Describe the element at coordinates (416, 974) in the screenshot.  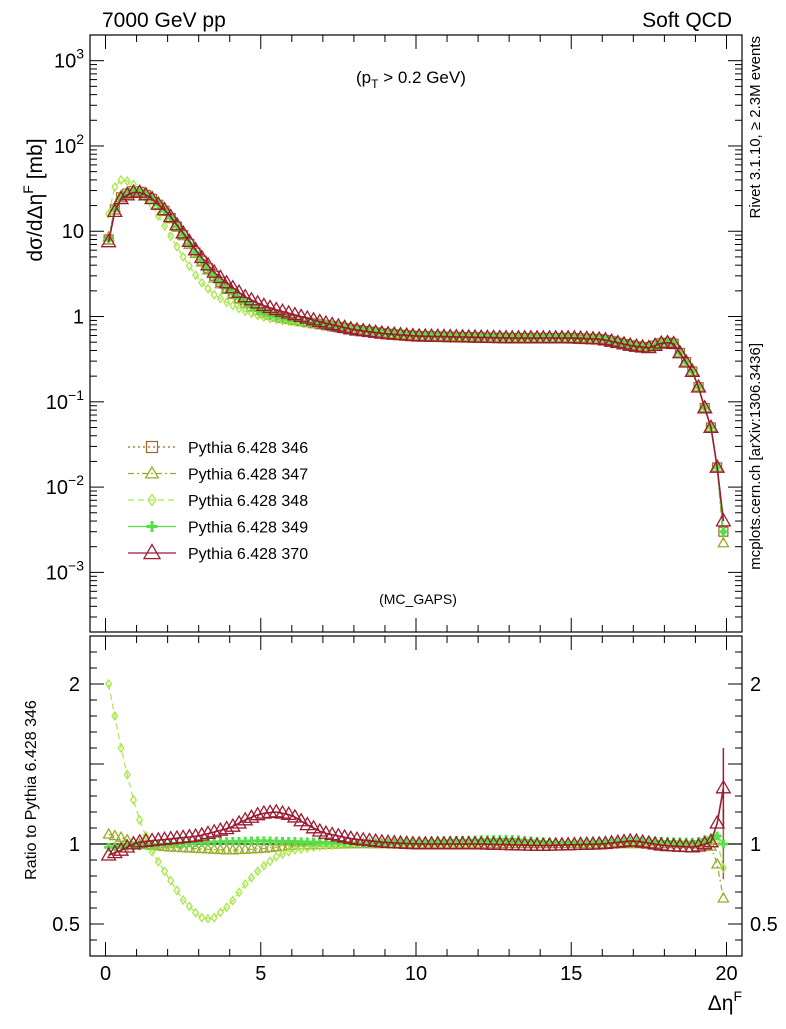
I see `x-tick-label: 10` at that location.